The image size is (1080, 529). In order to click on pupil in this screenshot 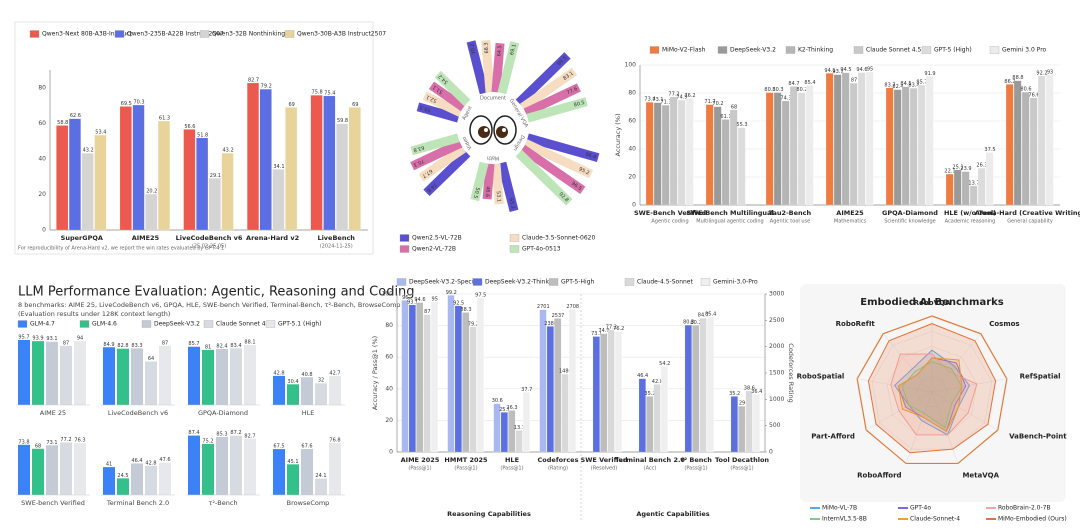, I will do `click(484, 132)`.